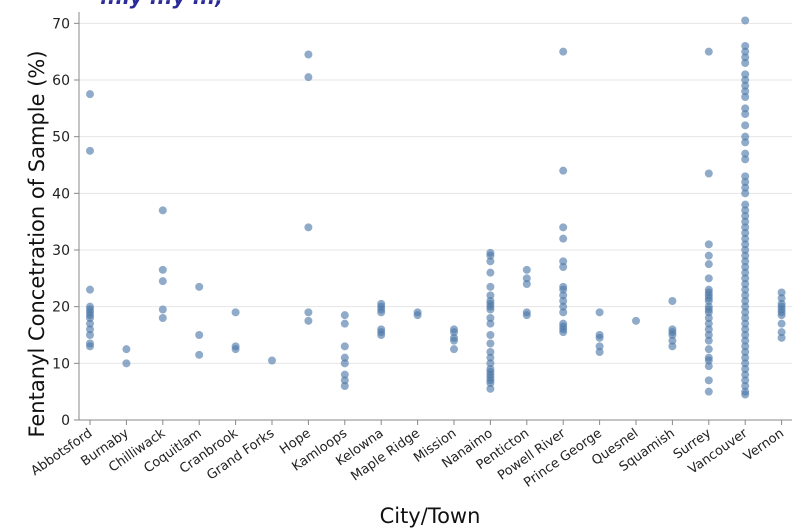 The image size is (792, 529). I want to click on y-tick-label: 40, so click(61, 194).